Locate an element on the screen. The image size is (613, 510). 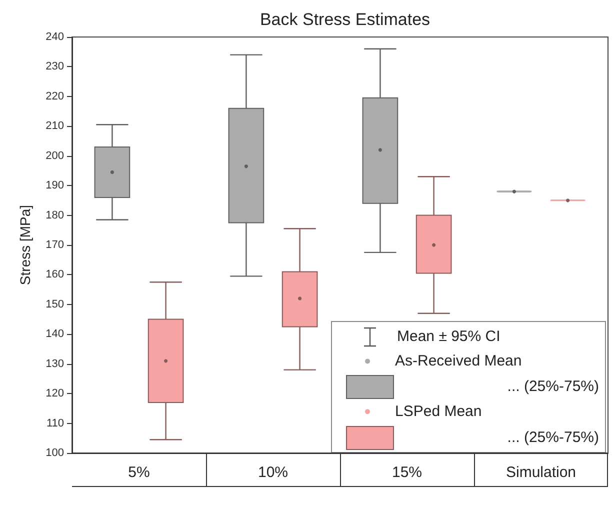
legend-label: As-Received Mean is located at coordinates (458, 361).